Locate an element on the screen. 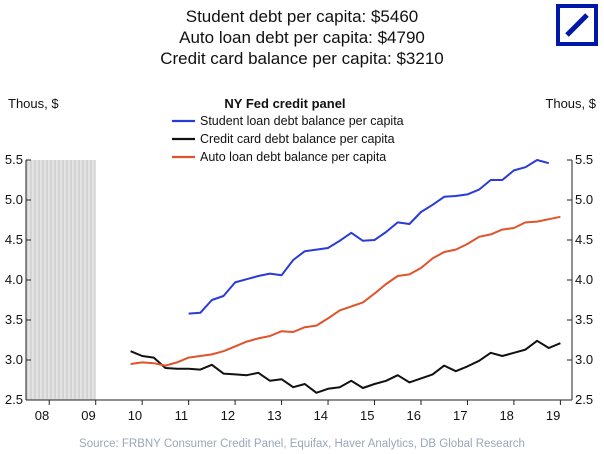  x-tick-label: 16 is located at coordinates (414, 415).